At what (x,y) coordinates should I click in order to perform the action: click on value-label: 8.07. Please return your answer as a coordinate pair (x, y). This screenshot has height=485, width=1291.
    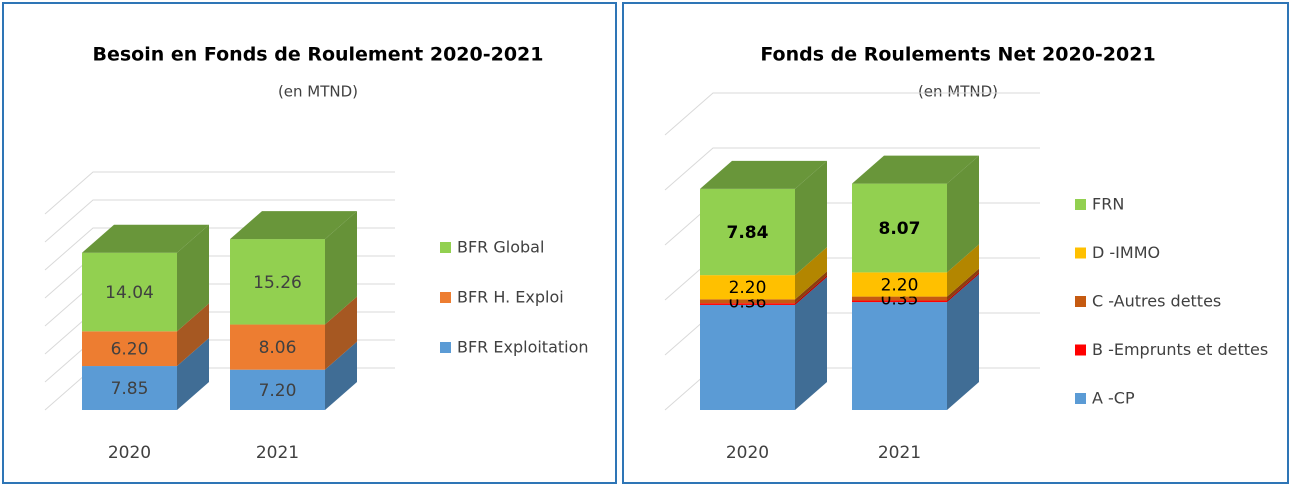
    Looking at the image, I should click on (900, 229).